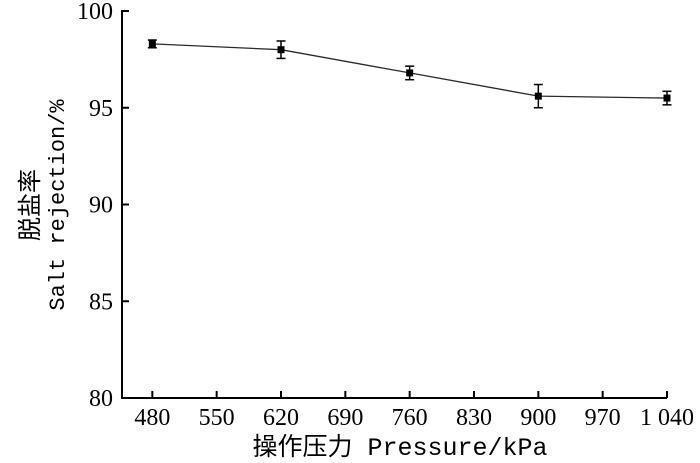 Image resolution: width=700 pixels, height=463 pixels. I want to click on y-tick-label: 90, so click(101, 206).